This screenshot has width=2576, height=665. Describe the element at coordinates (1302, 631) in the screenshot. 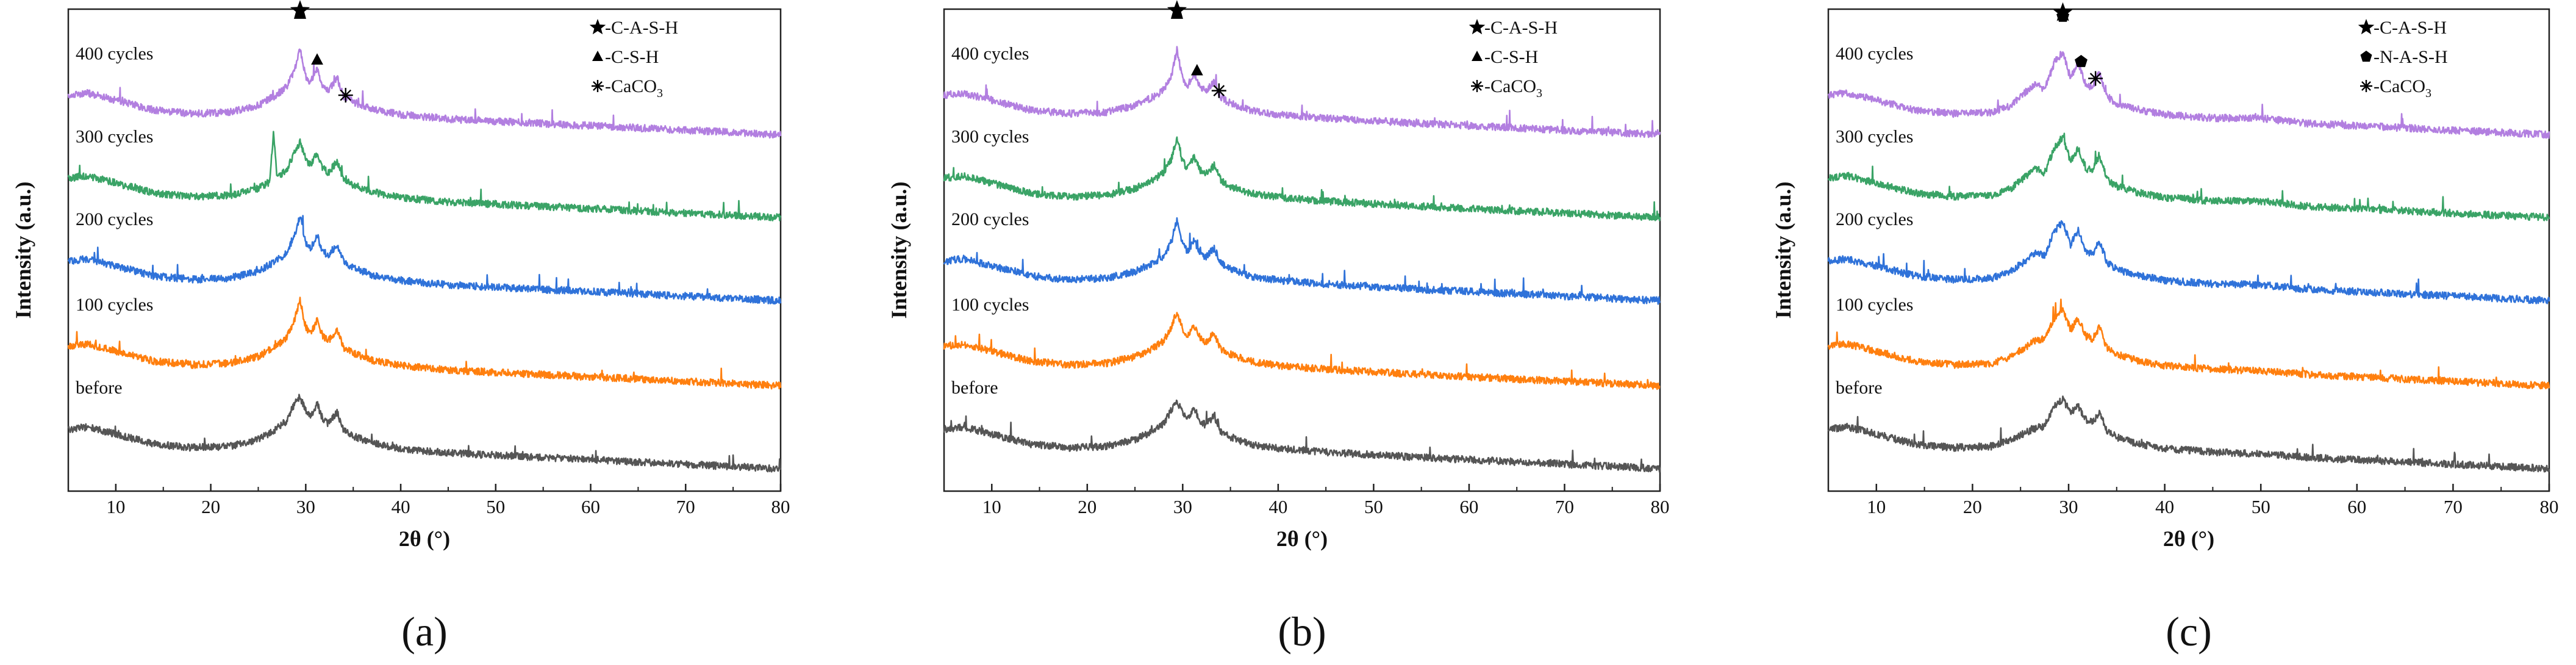

I see `panel-label: (b)` at that location.